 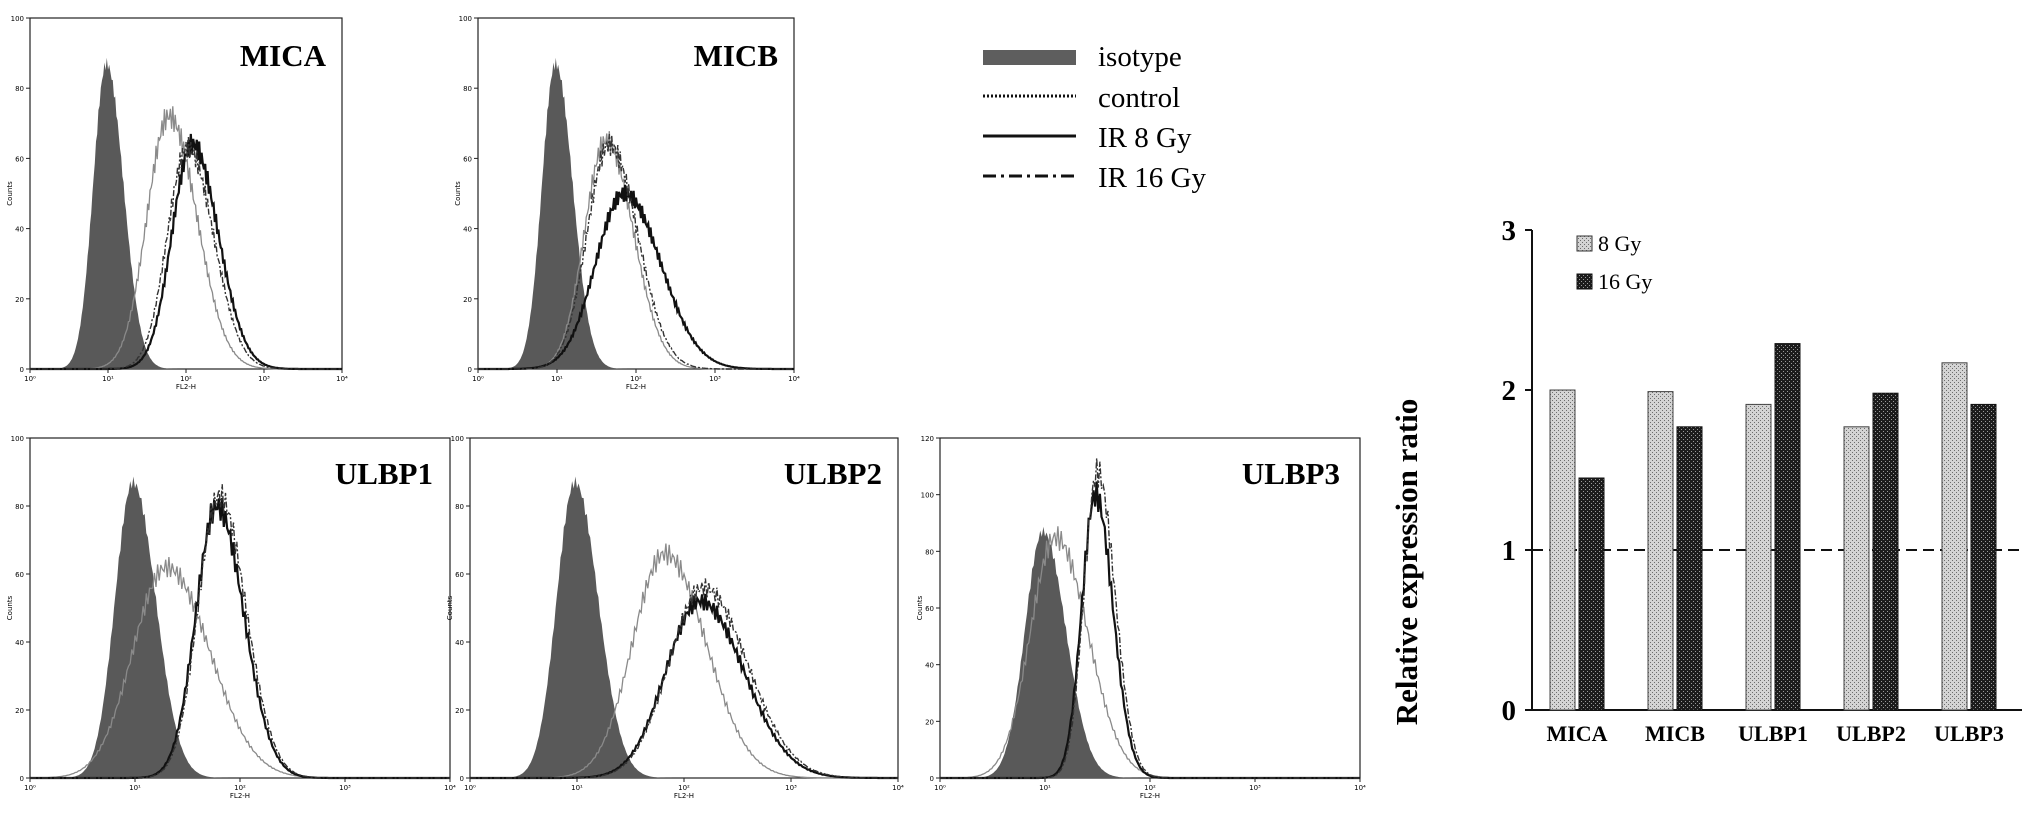 What do you see at coordinates (1576, 733) in the screenshot?
I see `bar-category-label: MICA` at bounding box center [1576, 733].